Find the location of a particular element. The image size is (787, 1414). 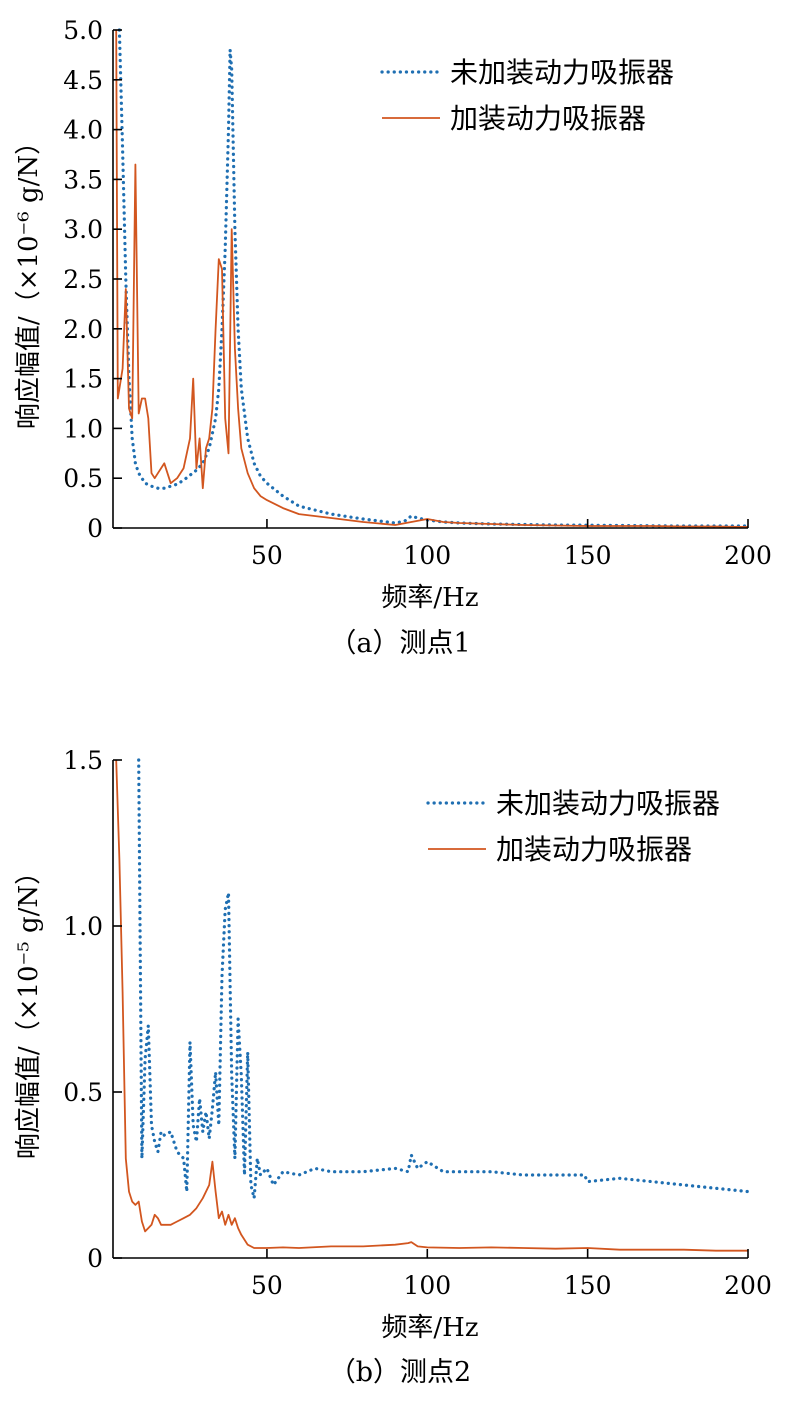

y-axis-label: 响应幅值/（×10⁻⁶ g/N） is located at coordinates (29, 279).